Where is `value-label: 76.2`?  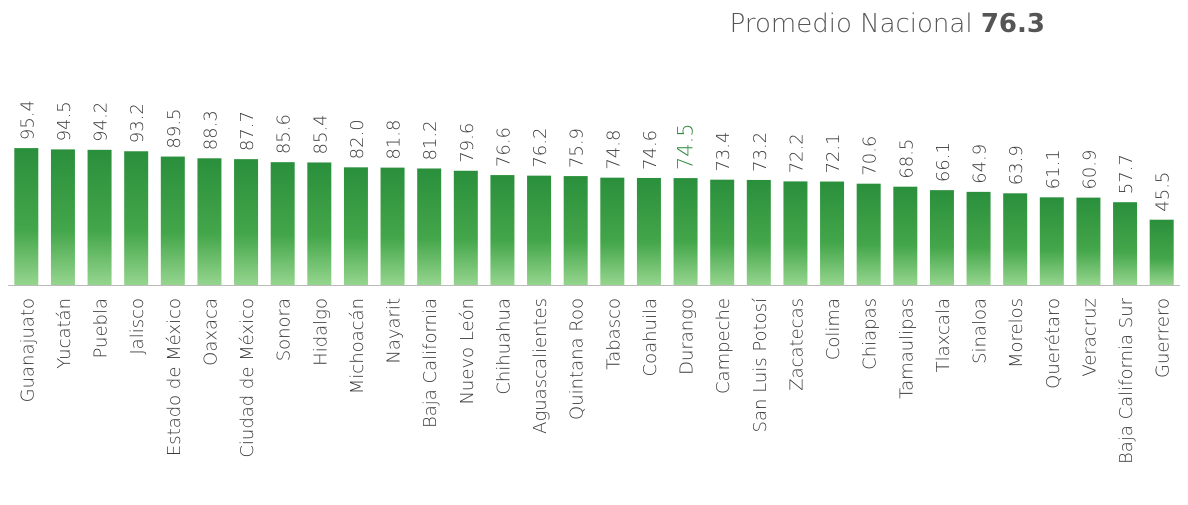 value-label: 76.2 is located at coordinates (540, 148).